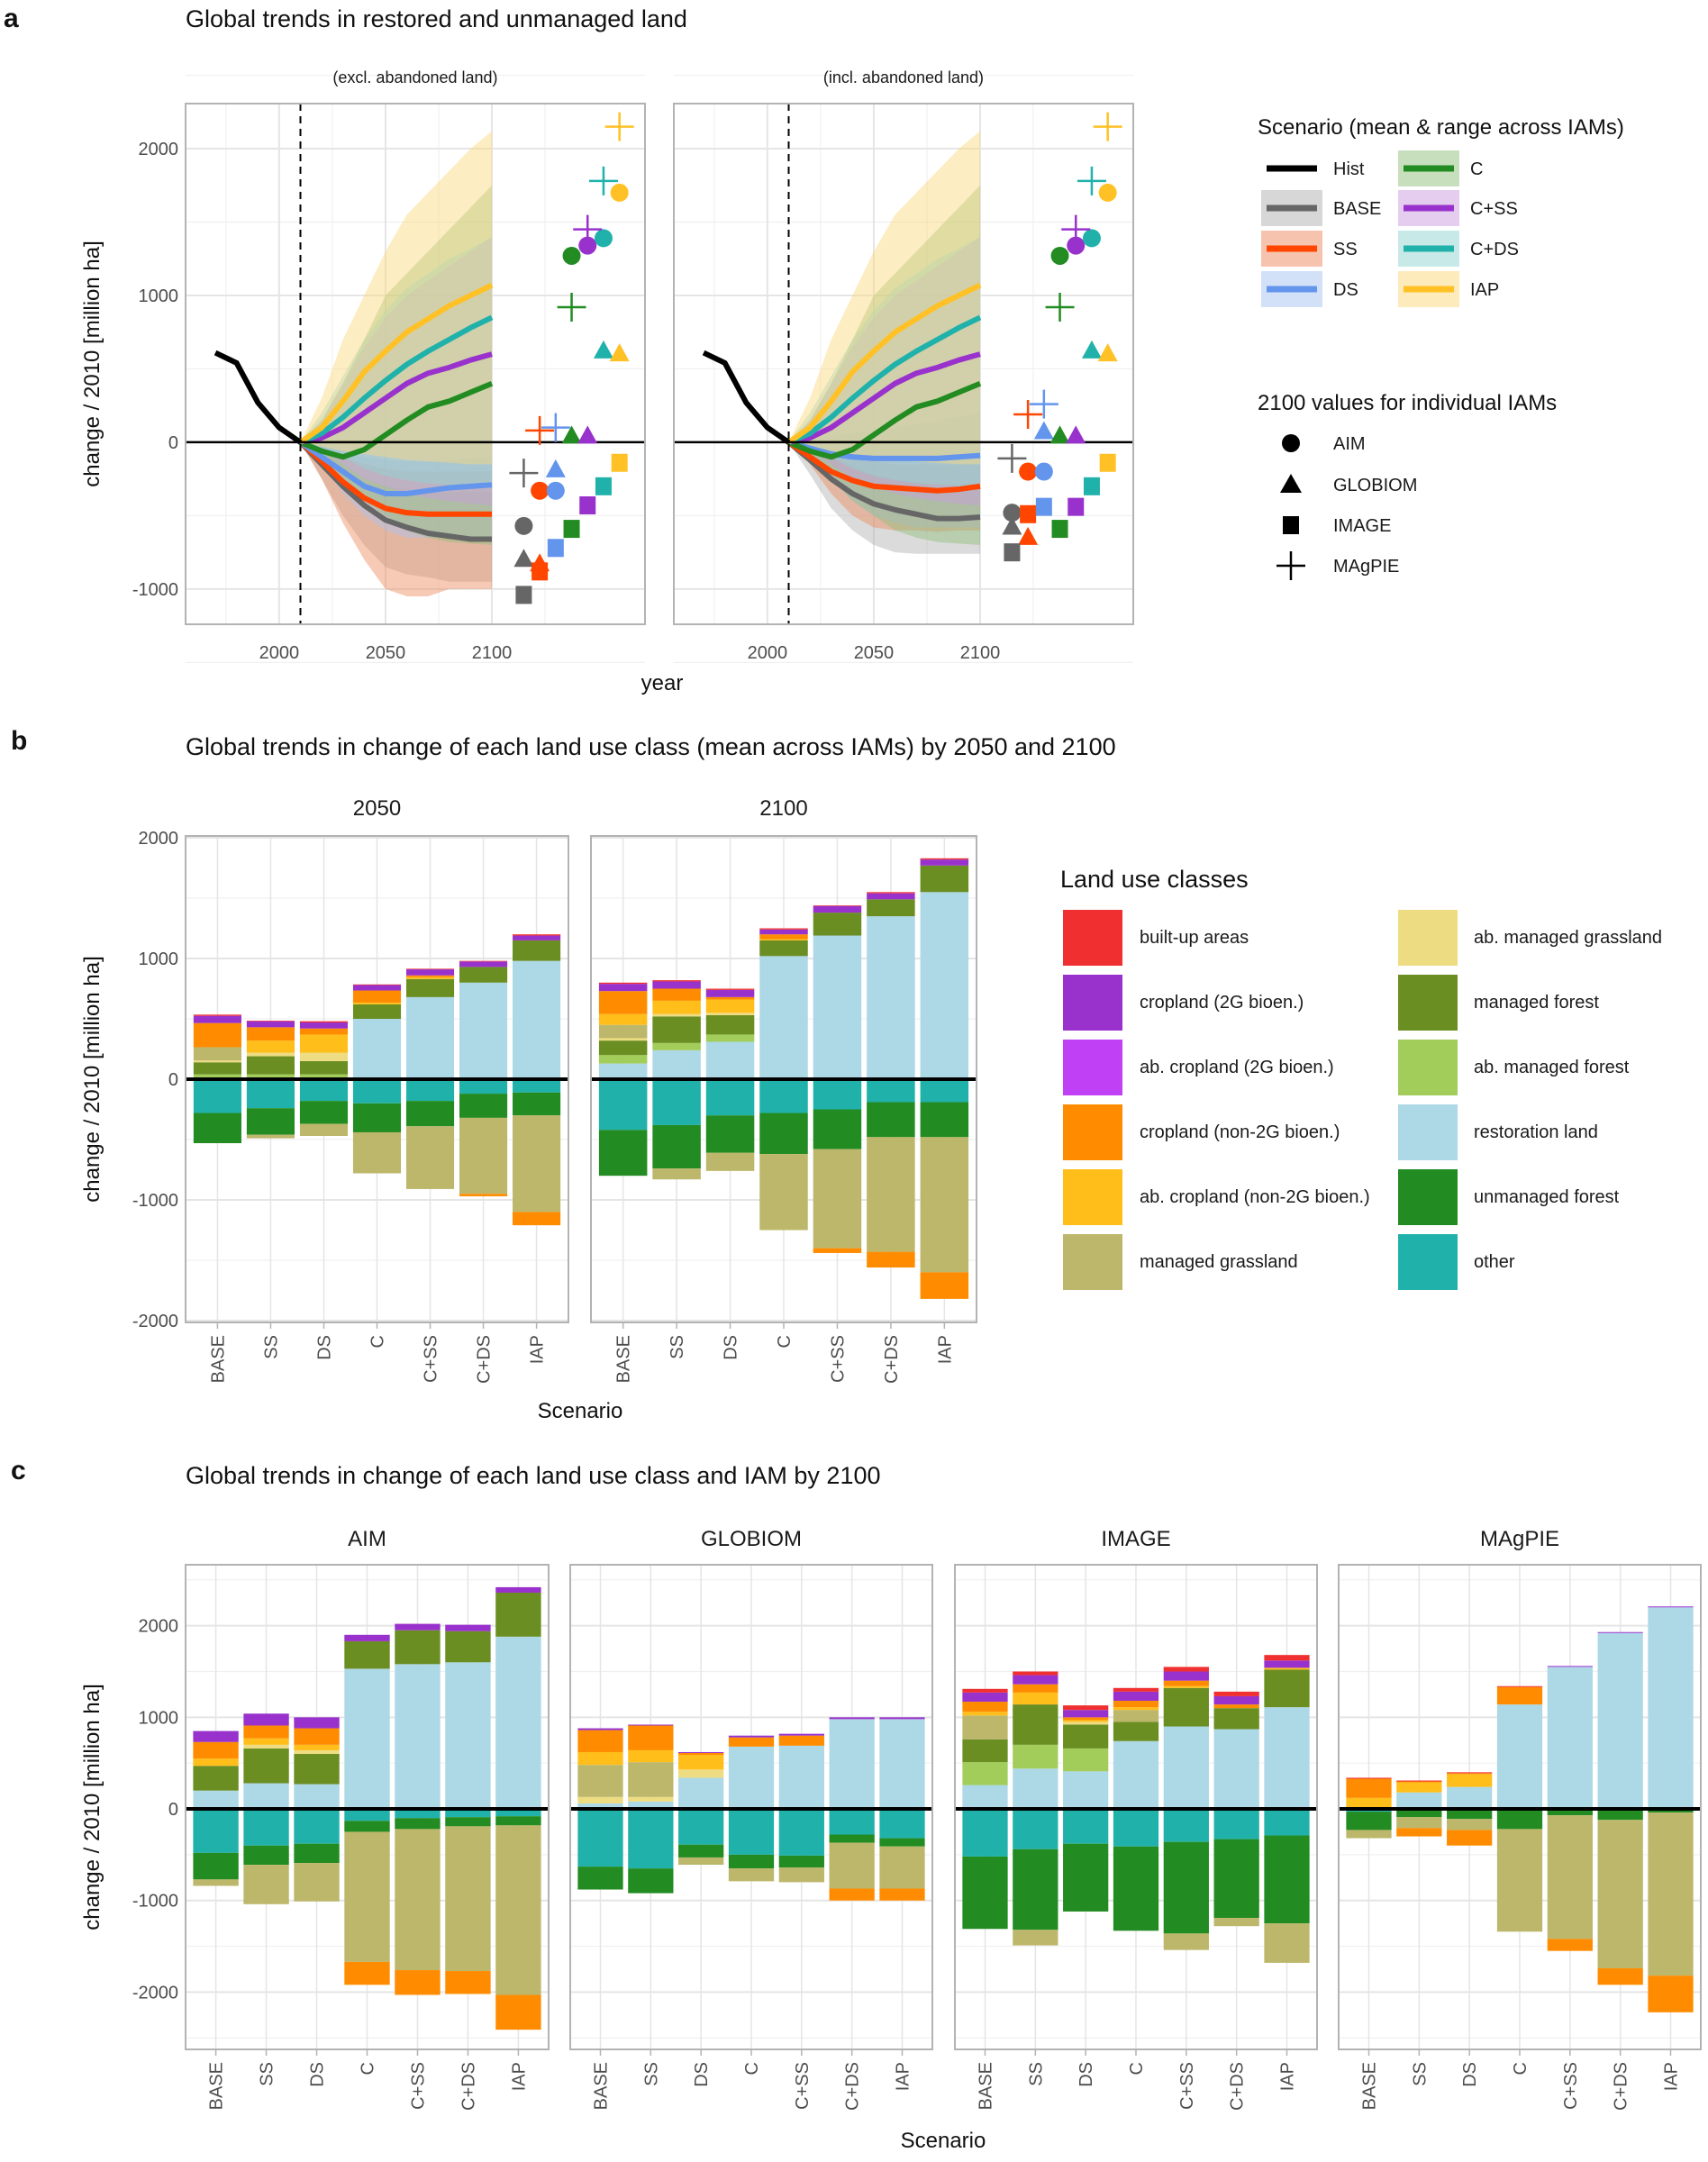 Image resolution: width=1708 pixels, height=2162 pixels. What do you see at coordinates (884, 420) in the screenshot?
I see `series-line-c` at bounding box center [884, 420].